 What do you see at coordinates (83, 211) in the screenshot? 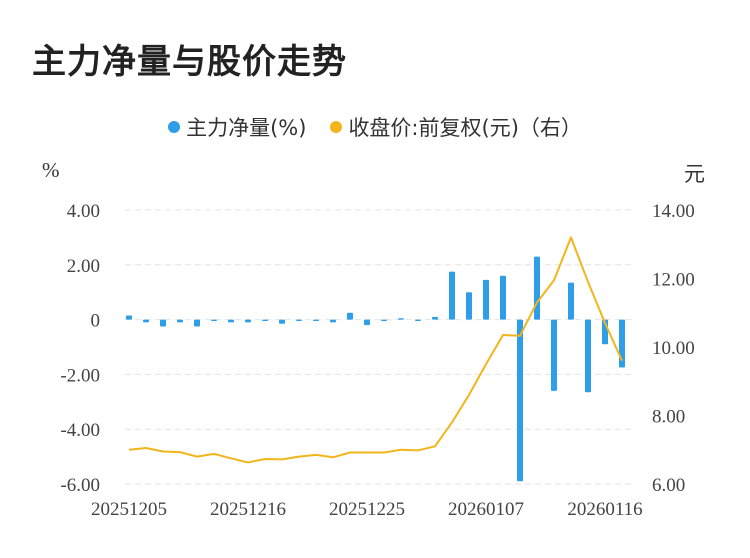
I see `y-left-tick-label: 4.00` at bounding box center [83, 211].